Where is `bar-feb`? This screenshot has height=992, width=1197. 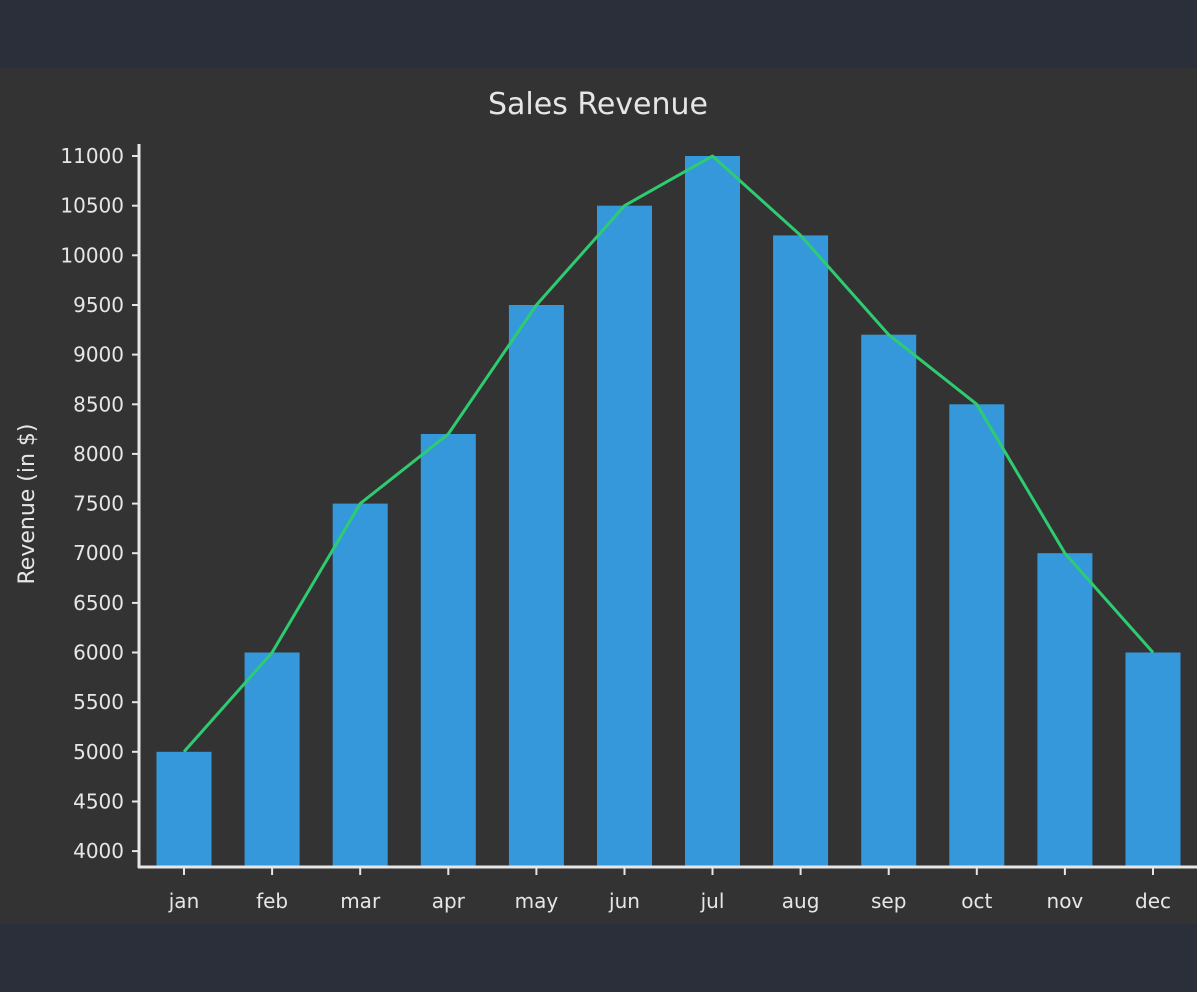
bar-feb is located at coordinates (272, 759).